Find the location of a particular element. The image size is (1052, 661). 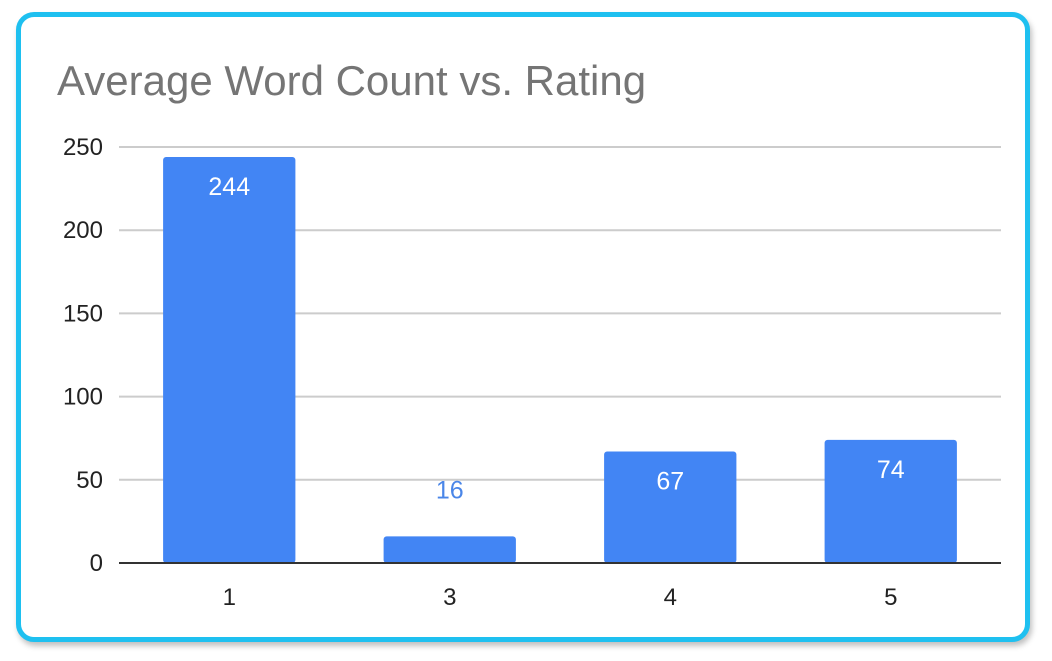

chart-title: Average Word Count vs. Rating is located at coordinates (352, 80).